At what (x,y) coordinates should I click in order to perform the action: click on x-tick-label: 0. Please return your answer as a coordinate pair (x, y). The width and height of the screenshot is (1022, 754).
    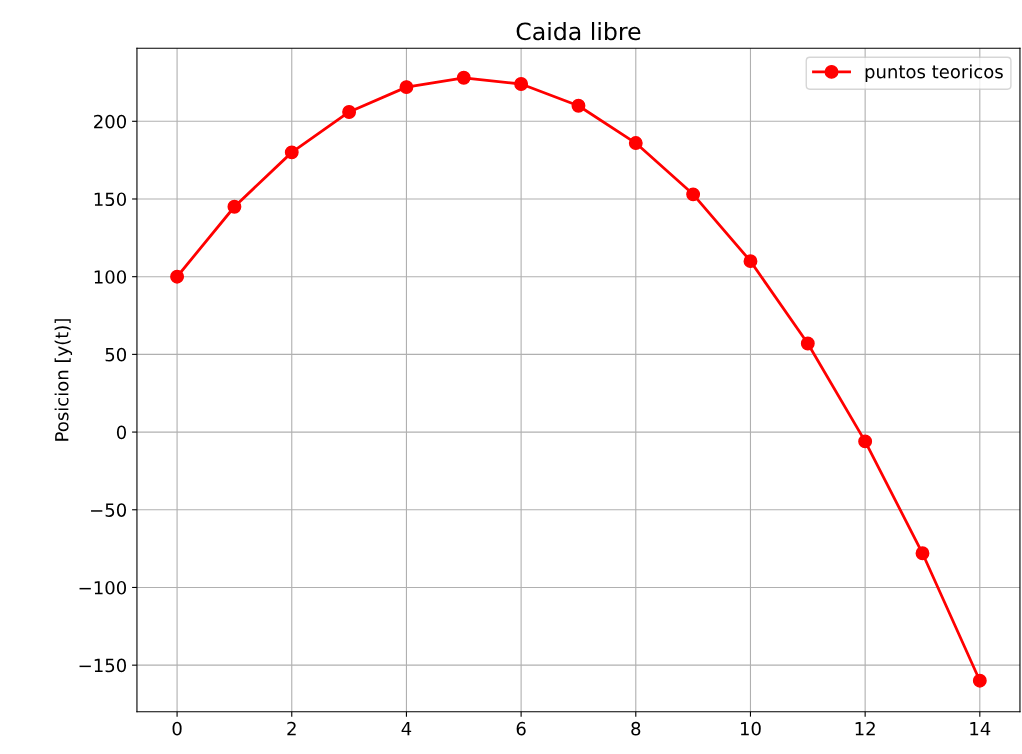
    Looking at the image, I should click on (177, 728).